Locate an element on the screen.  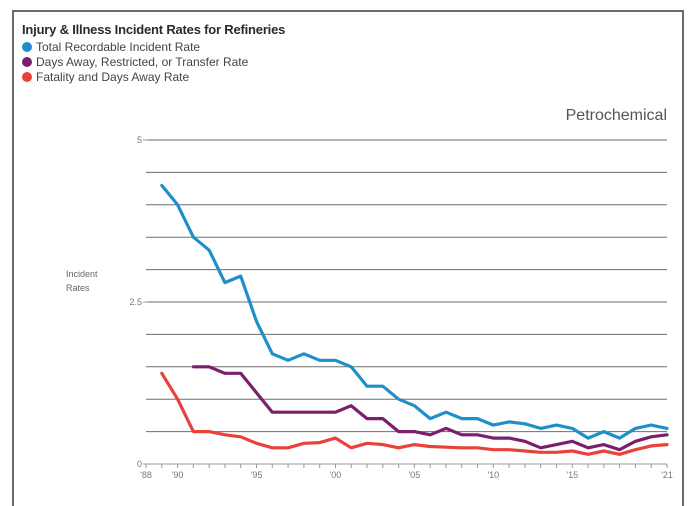
x-tick-label: '15 is located at coordinates (572, 475).